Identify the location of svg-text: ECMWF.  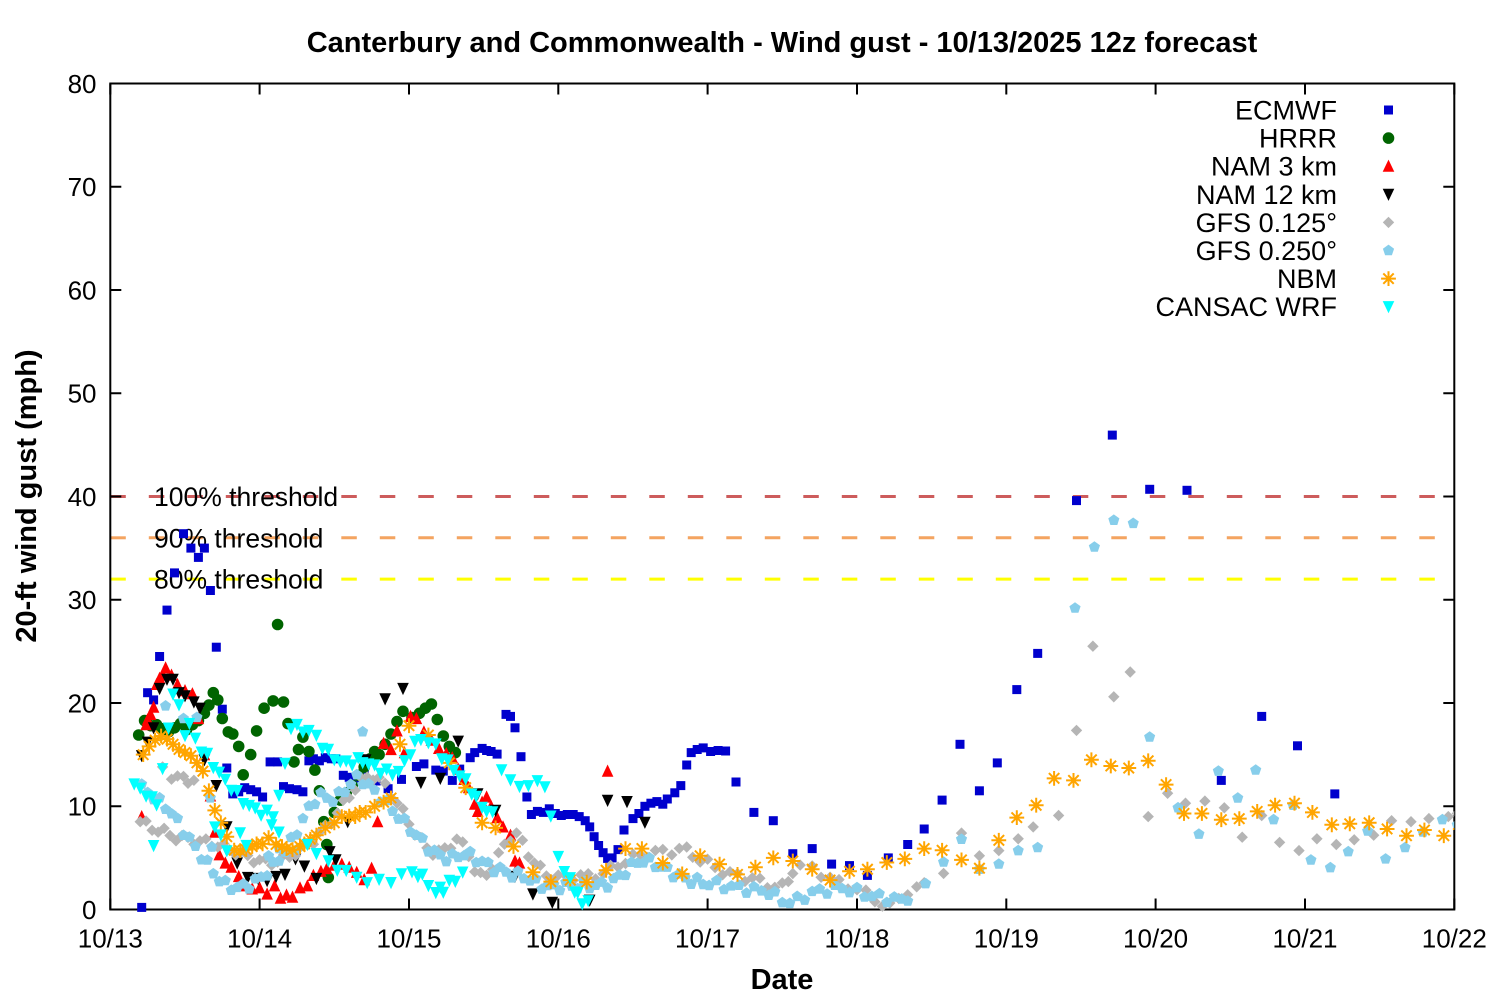
(1286, 111).